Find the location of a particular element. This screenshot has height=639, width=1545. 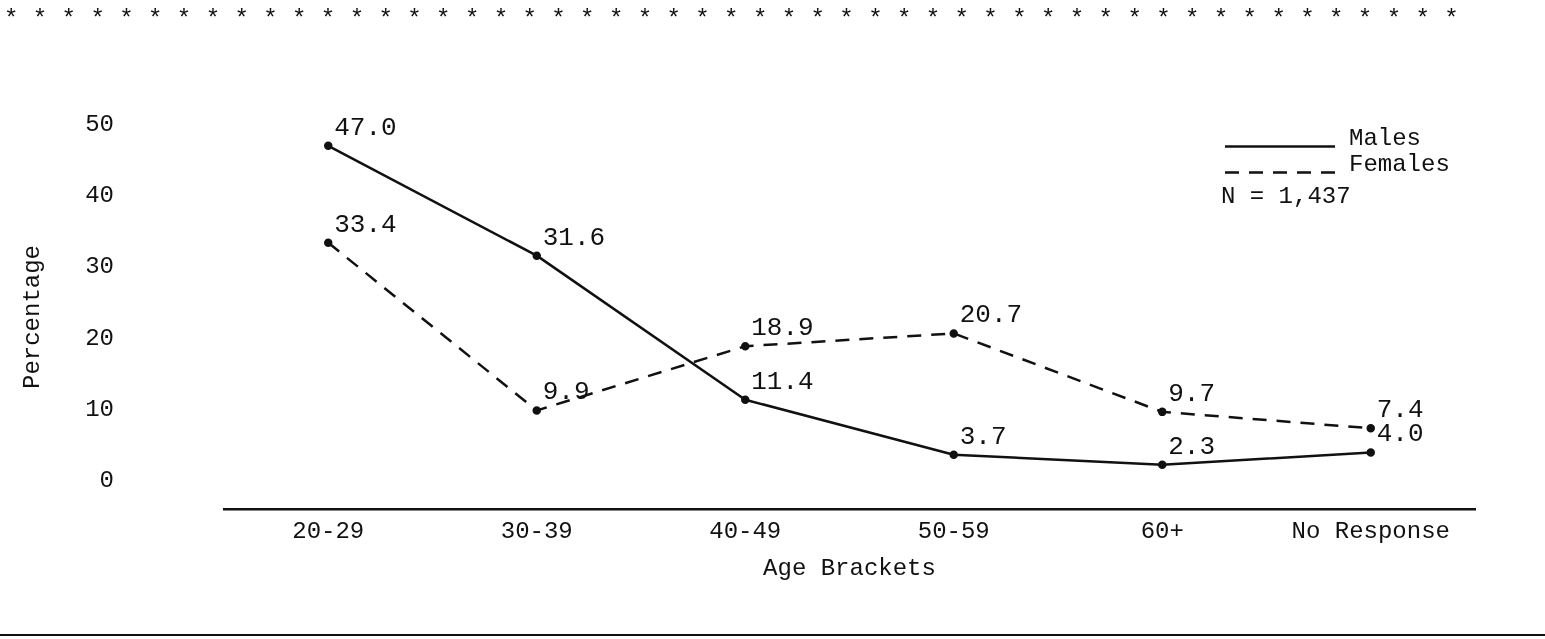

x-tick-label: 40-49 is located at coordinates (745, 532).